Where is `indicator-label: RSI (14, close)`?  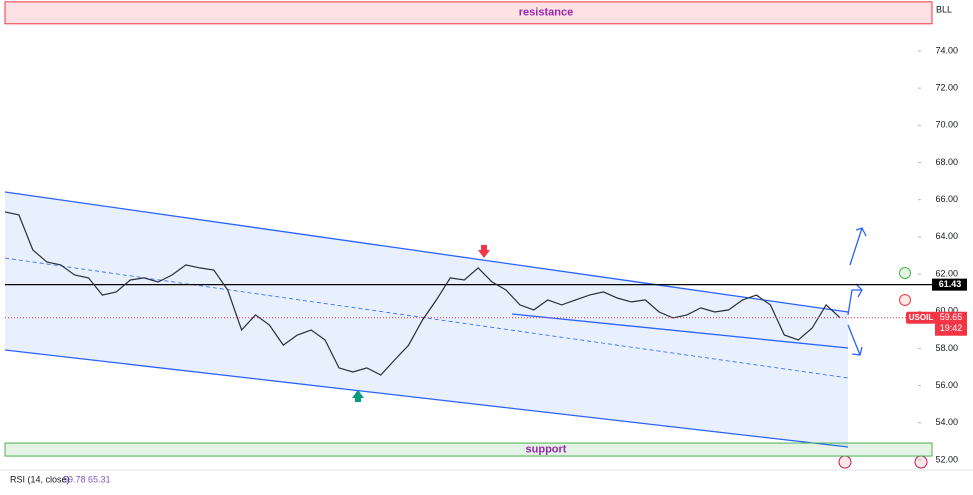
indicator-label: RSI (14, close) is located at coordinates (40, 479).